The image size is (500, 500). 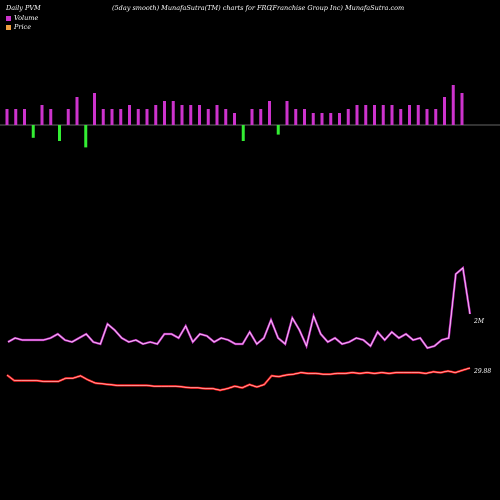 I want to click on volume-bars, so click(x=234, y=116).